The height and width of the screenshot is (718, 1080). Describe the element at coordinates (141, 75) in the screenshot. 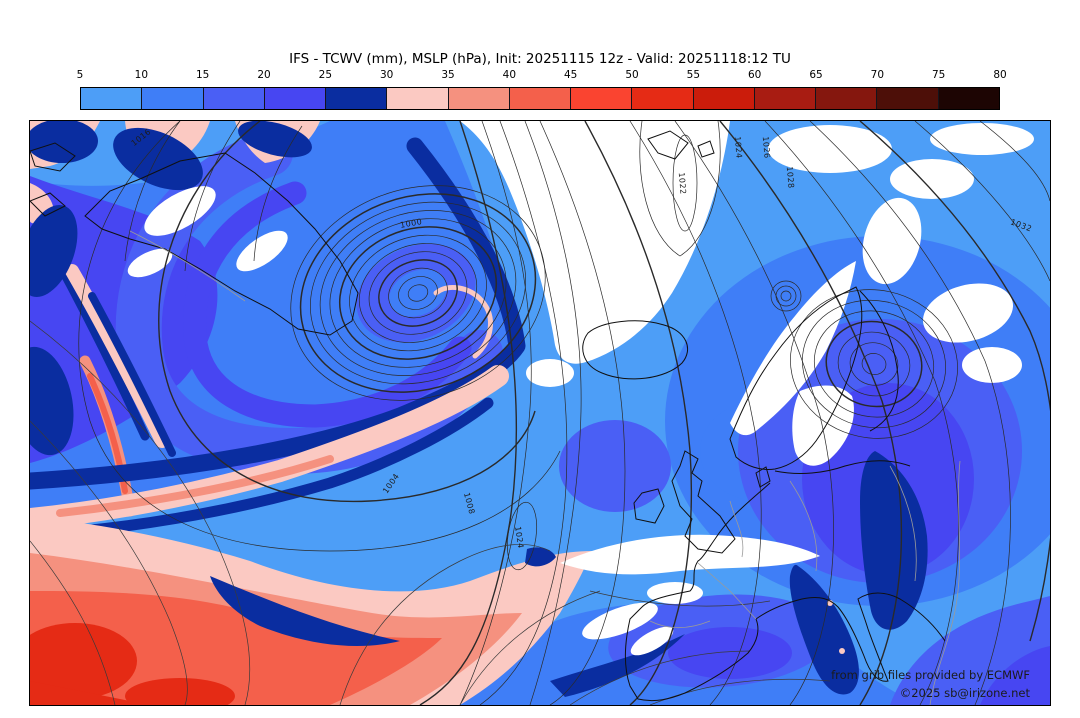

I see `colorbar-tick: 10` at that location.